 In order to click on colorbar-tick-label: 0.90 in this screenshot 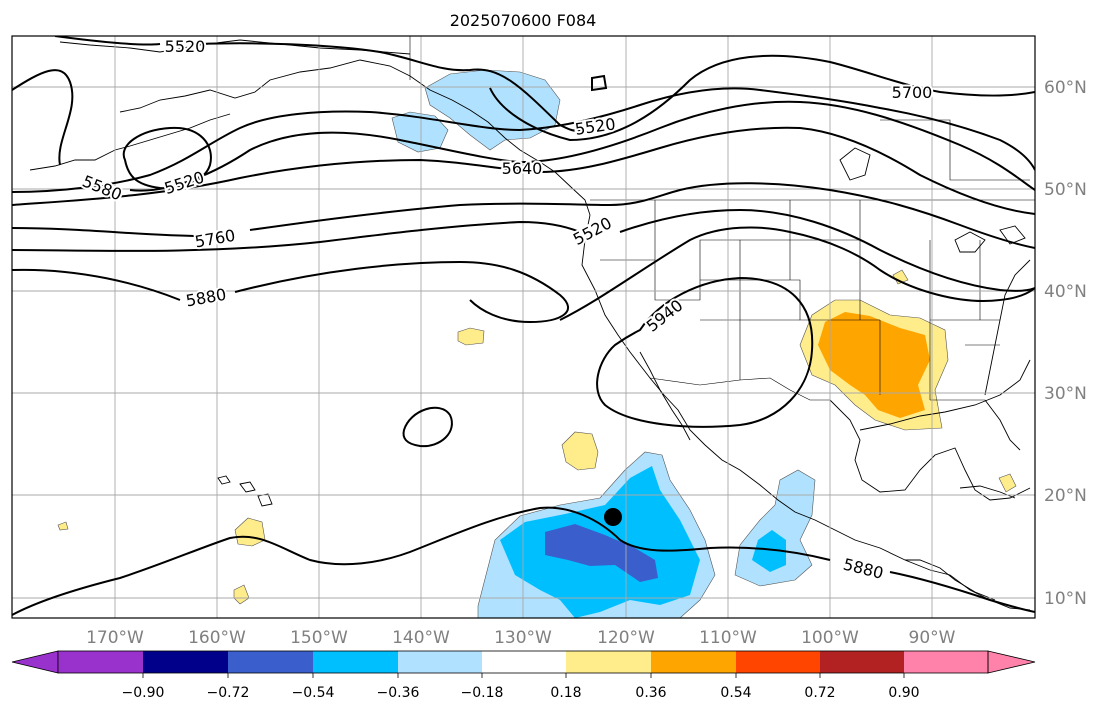, I will do `click(903, 693)`.